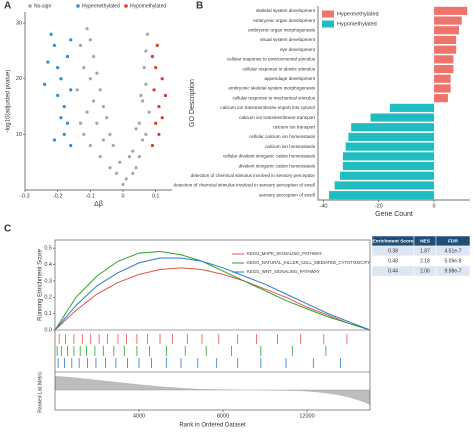 The height and width of the screenshot is (435, 474). I want to click on table-cell, so click(453, 271).